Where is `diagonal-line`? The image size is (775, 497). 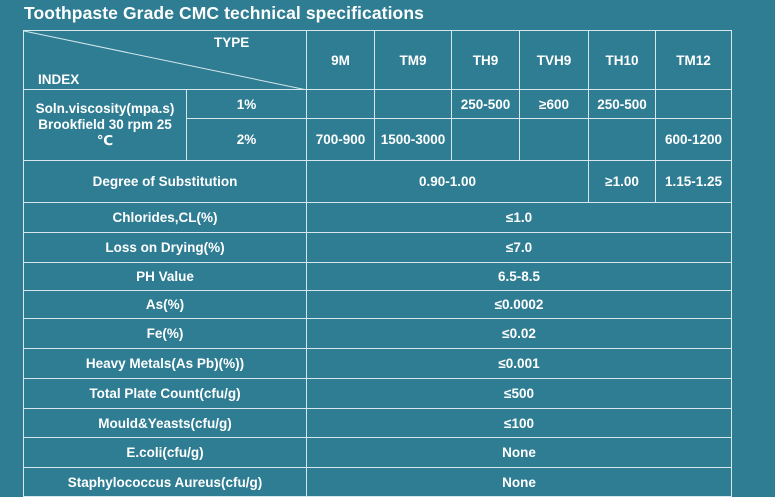
diagonal-line is located at coordinates (163, 60).